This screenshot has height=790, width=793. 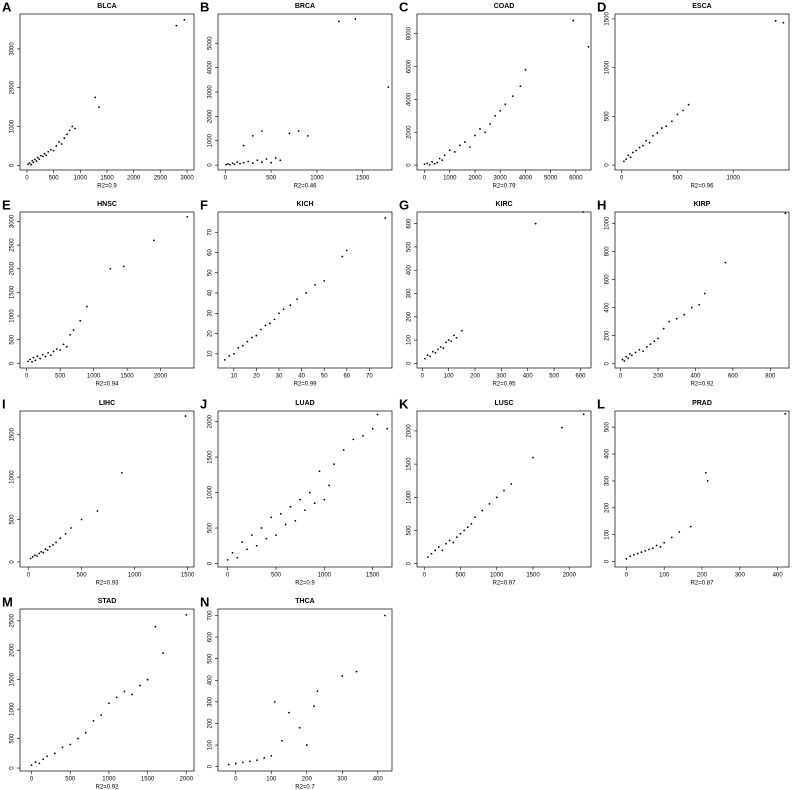 What do you see at coordinates (211, 701) in the screenshot?
I see `y-tick-label: 300` at bounding box center [211, 701].